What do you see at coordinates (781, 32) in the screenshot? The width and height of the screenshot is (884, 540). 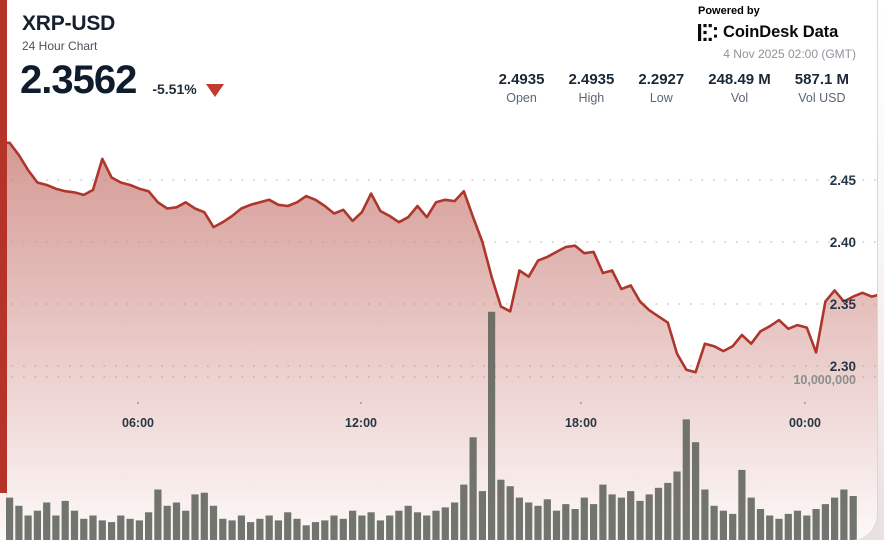 I see `coindesk-logo-text: CoinDesk Data` at bounding box center [781, 32].